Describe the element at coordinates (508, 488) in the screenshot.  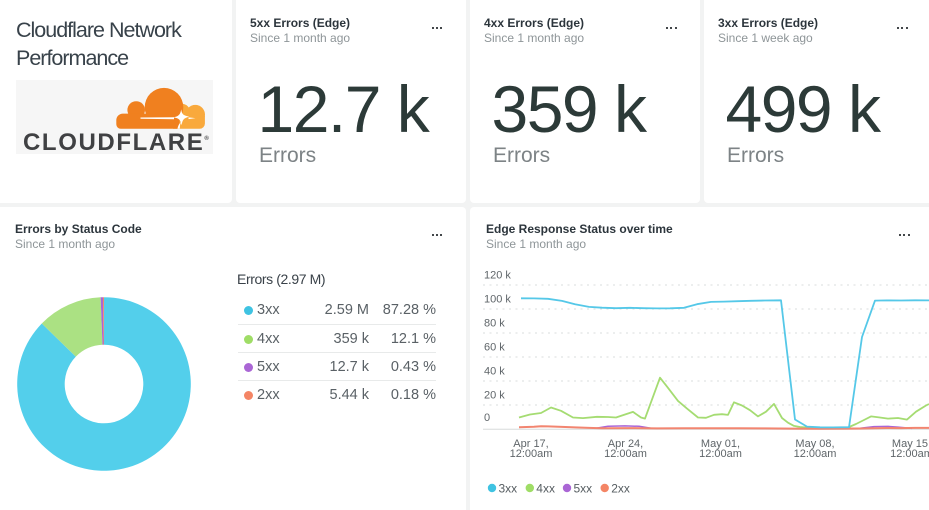
I see `svg-text: 3xx` at that location.